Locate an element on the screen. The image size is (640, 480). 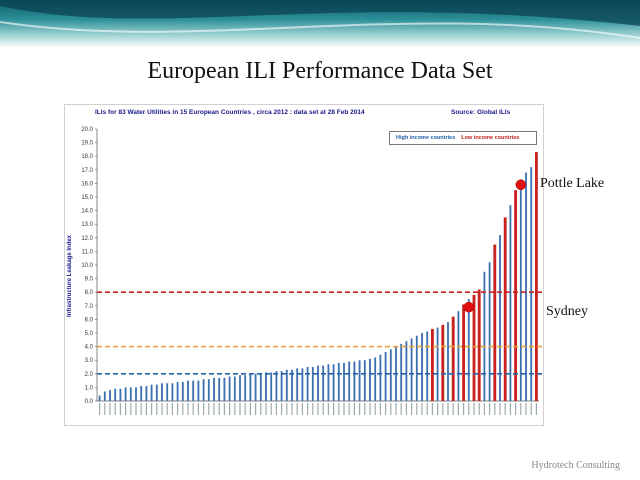
y-tick-label: 16.0 is located at coordinates (87, 184).